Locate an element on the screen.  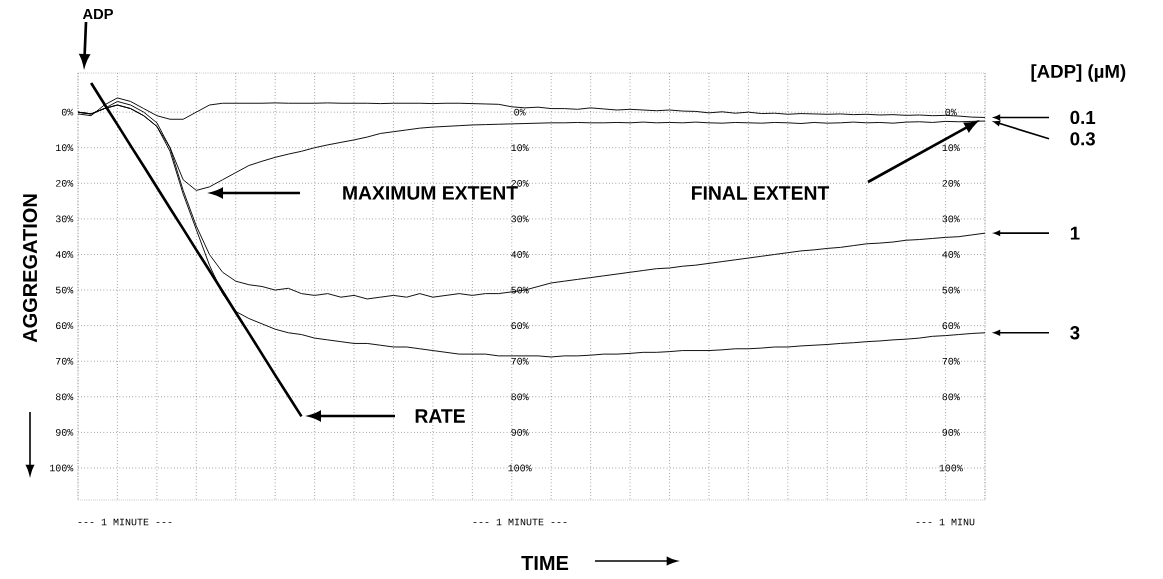
annotation: RATE is located at coordinates (440, 416).